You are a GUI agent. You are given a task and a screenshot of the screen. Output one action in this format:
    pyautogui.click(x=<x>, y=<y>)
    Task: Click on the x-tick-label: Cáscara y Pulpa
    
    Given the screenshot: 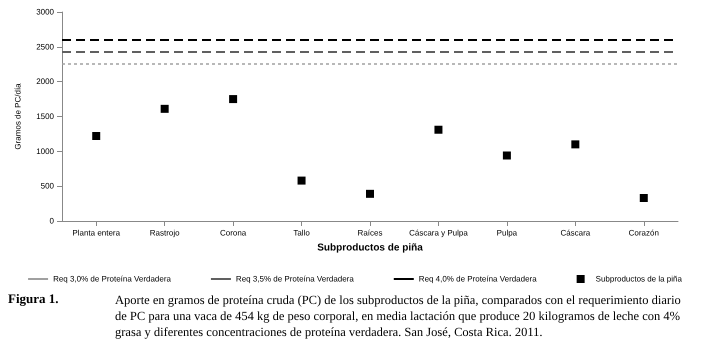 What is the action you would take?
    pyautogui.click(x=438, y=233)
    